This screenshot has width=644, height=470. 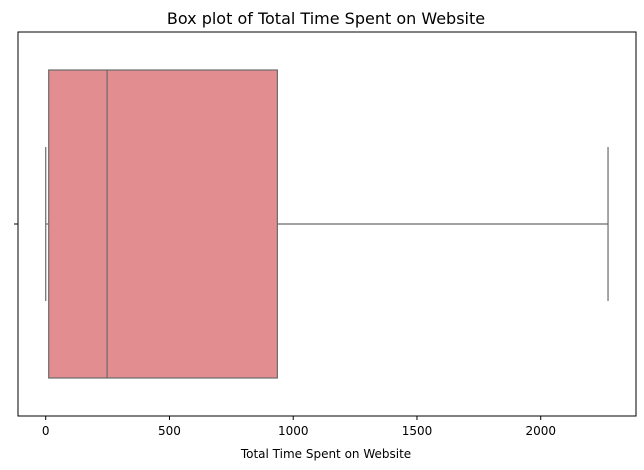 What do you see at coordinates (326, 18) in the screenshot?
I see `chart-title: Box plot of Total Time Spent on Website` at bounding box center [326, 18].